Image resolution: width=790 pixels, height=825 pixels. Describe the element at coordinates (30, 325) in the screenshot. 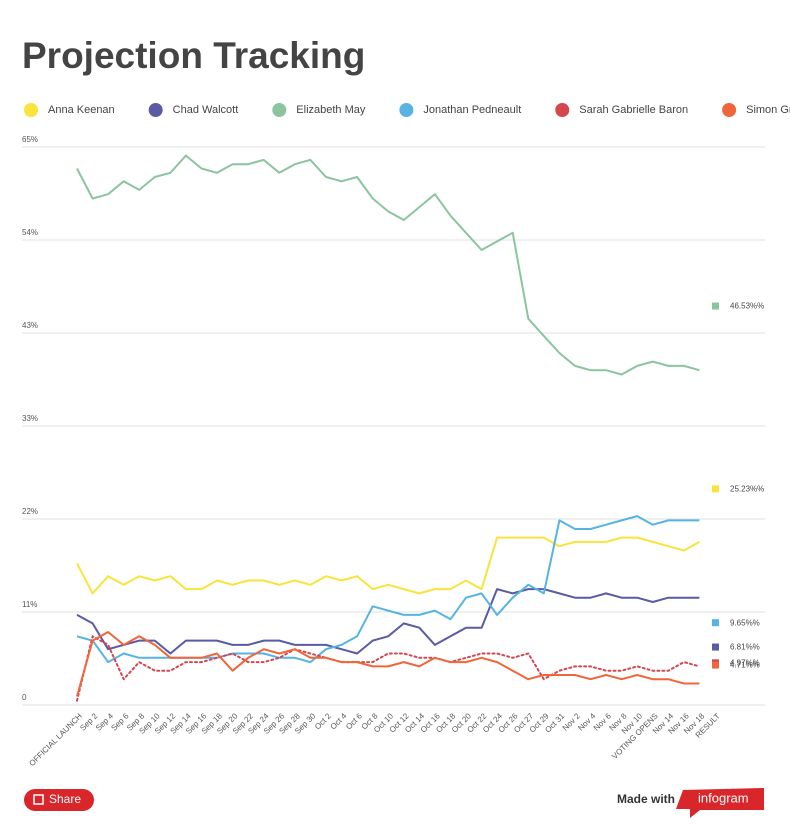

I see `y-tick-label: 43%` at that location.